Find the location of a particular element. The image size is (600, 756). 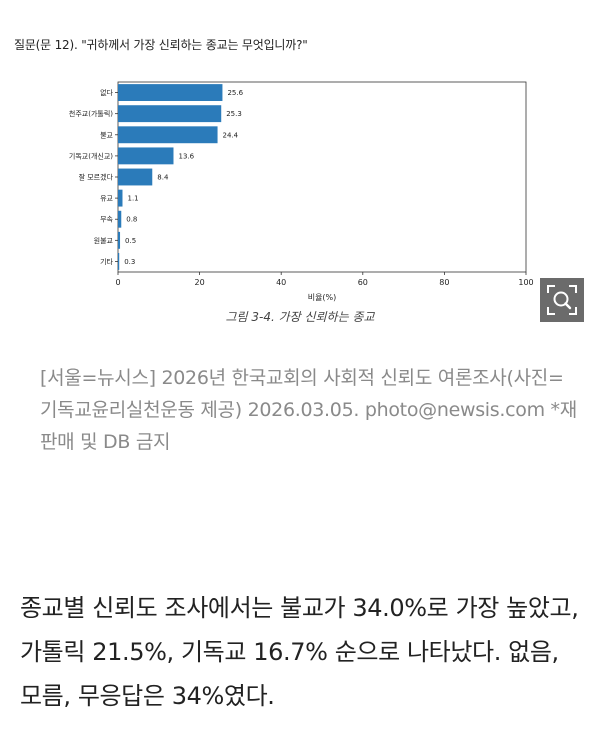

bar-value-label: 8.4 is located at coordinates (163, 178).